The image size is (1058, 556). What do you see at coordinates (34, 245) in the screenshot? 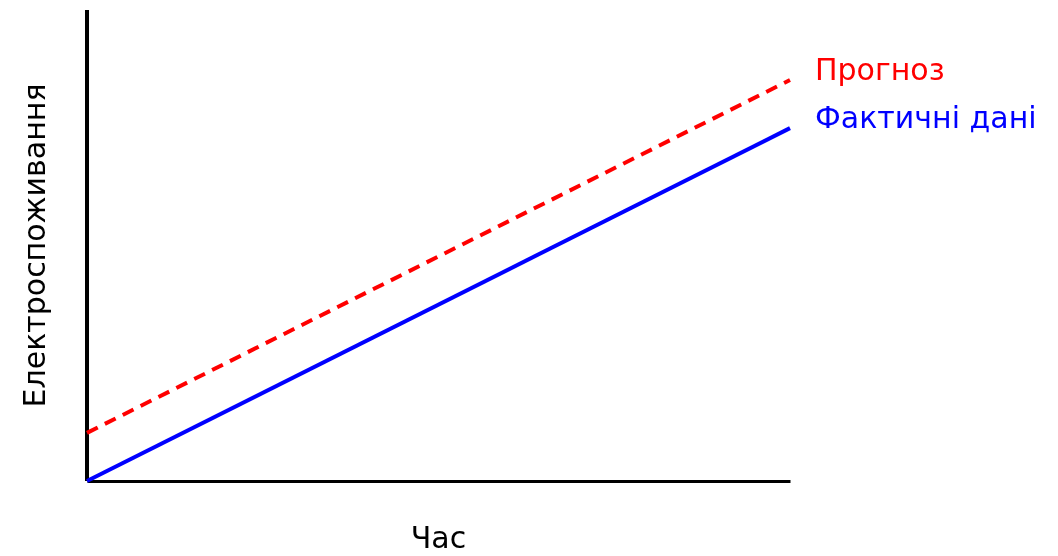
I see `y-axis-title: Електроспоживання` at bounding box center [34, 245].